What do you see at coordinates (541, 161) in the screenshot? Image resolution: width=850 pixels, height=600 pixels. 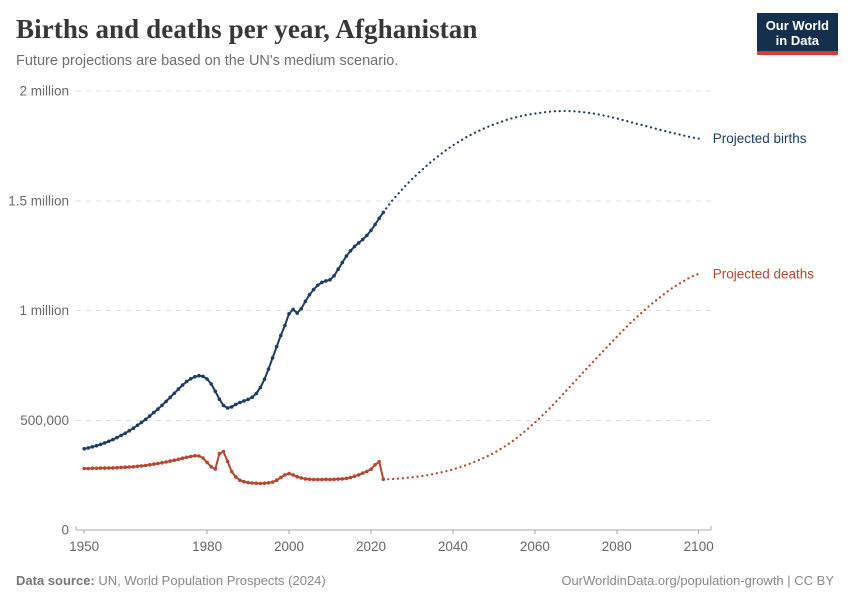 I see `births-line-projection` at bounding box center [541, 161].